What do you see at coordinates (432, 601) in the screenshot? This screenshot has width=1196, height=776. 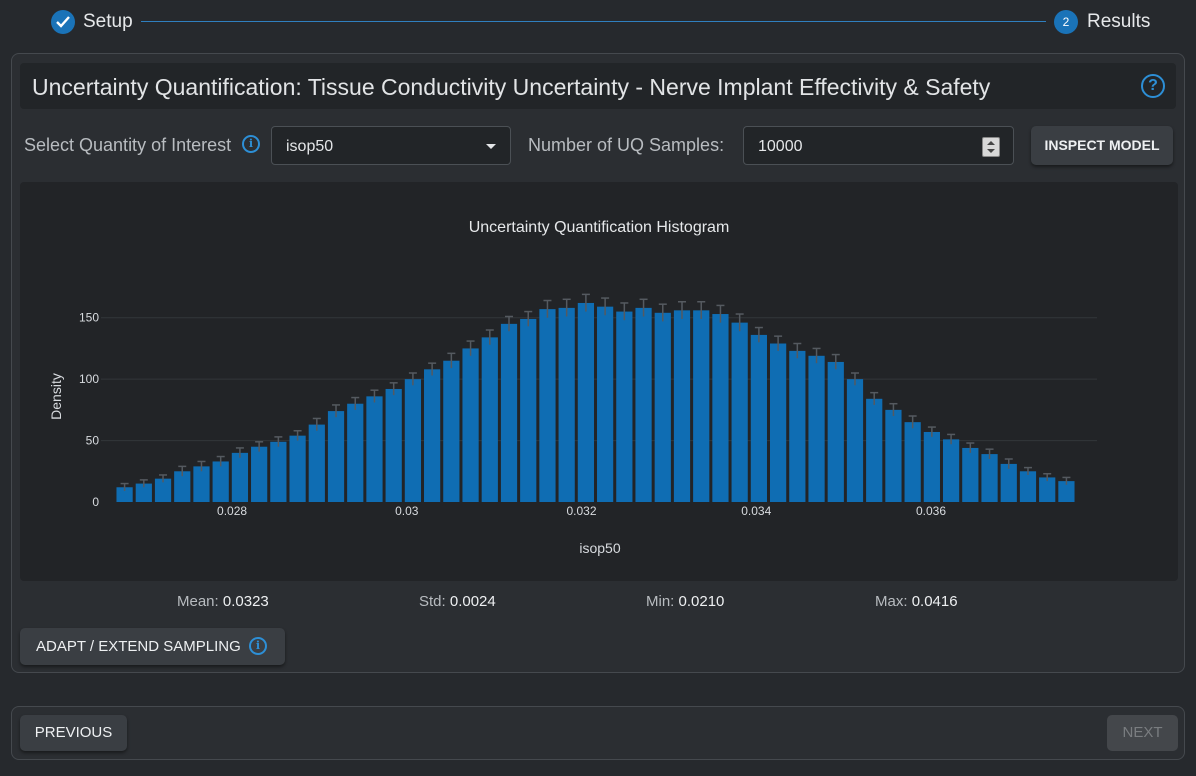 I see `stat-std-label: Std:` at bounding box center [432, 601].